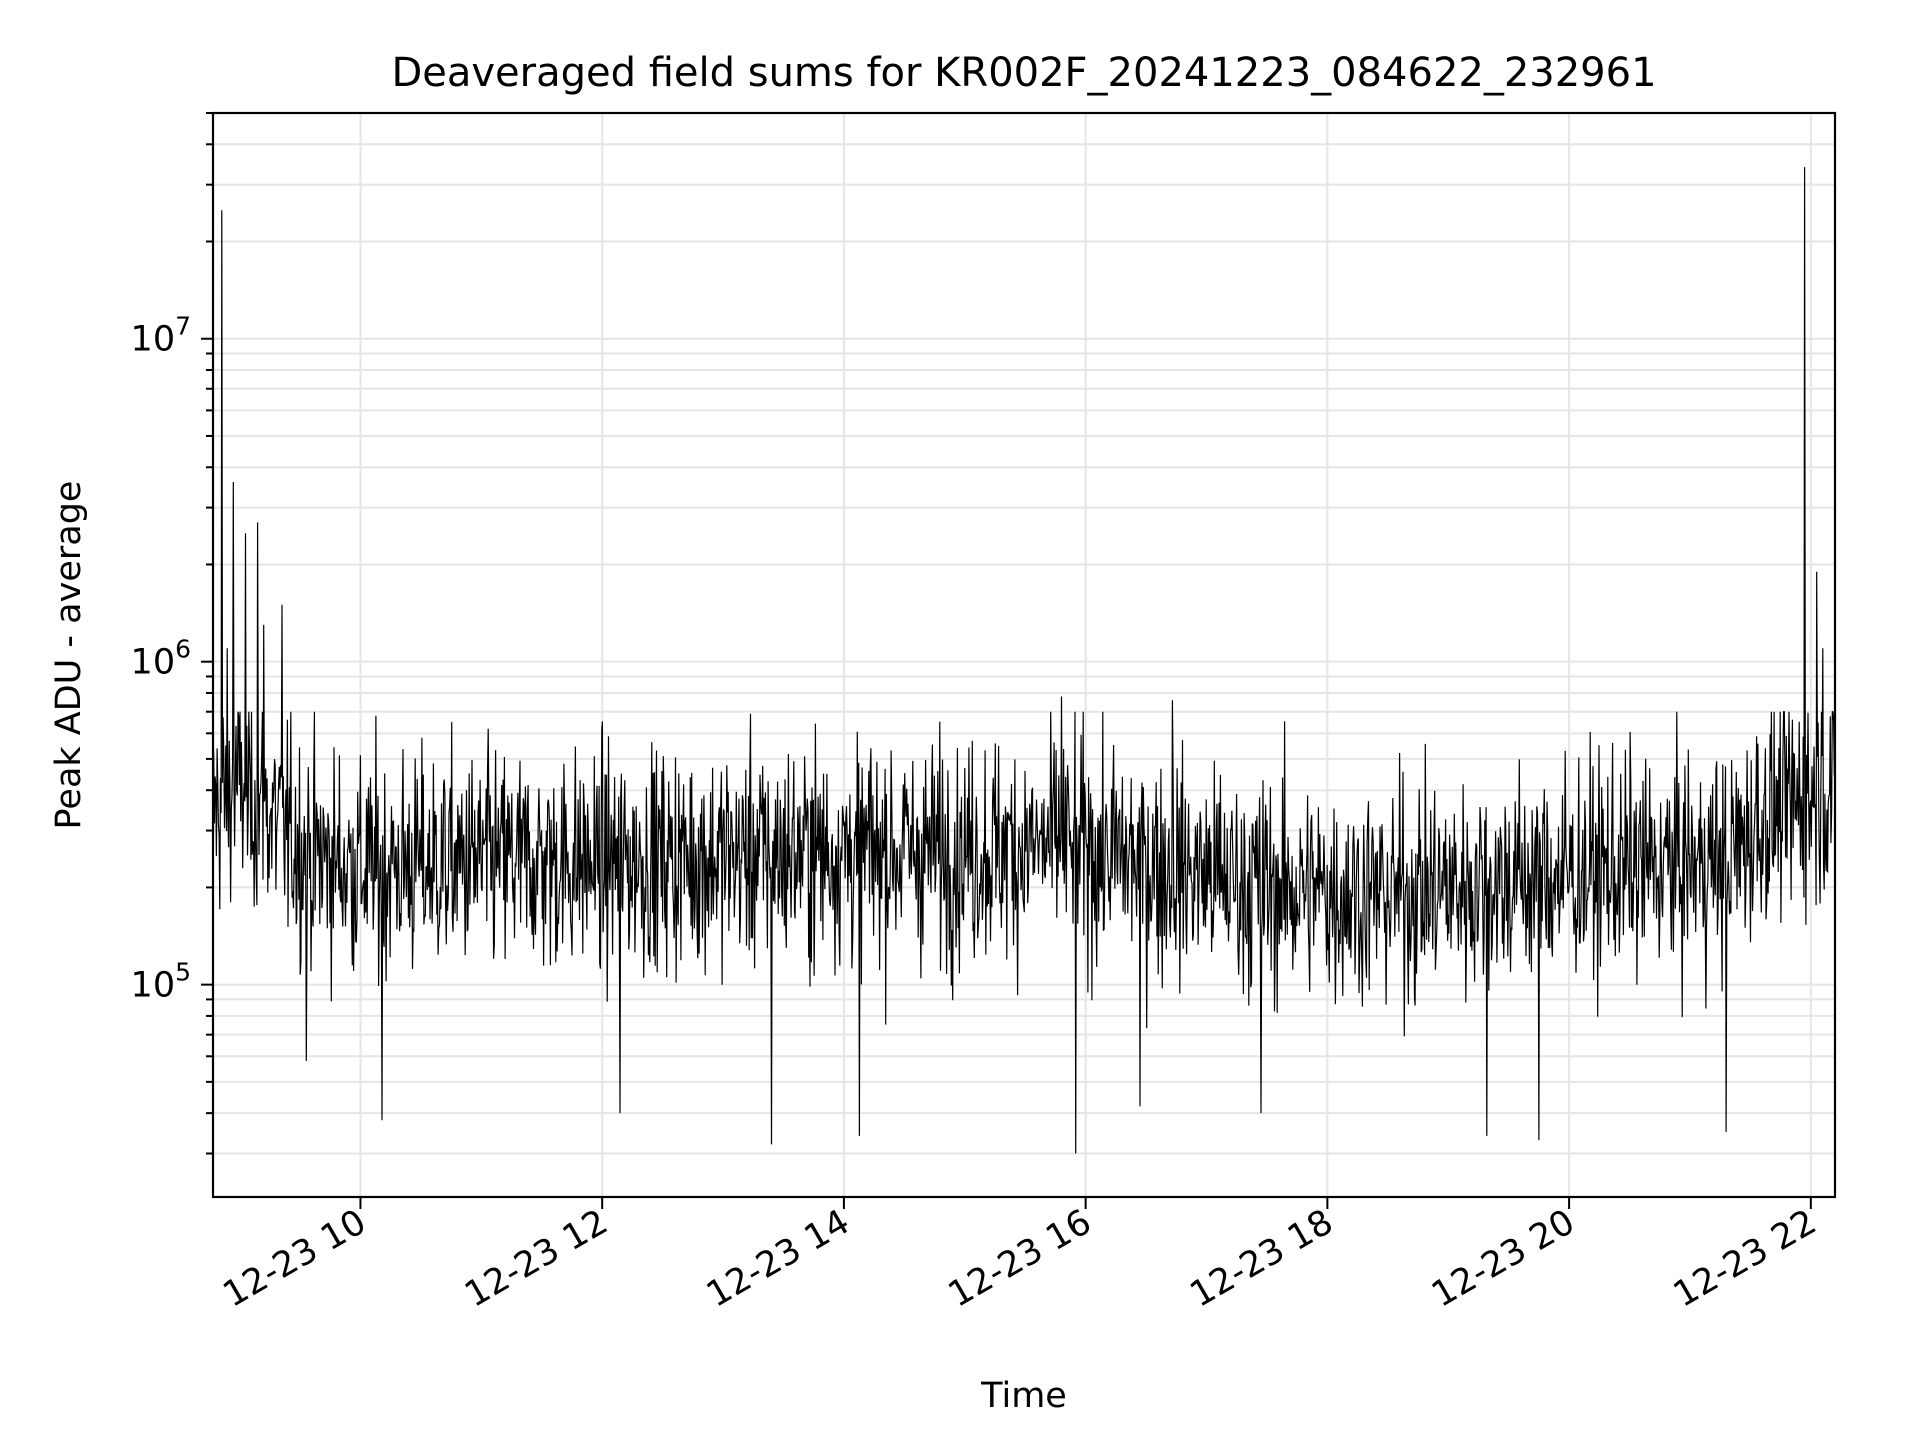  I want to click on x-tick-label: 12-23 22, so click(1745, 1258).